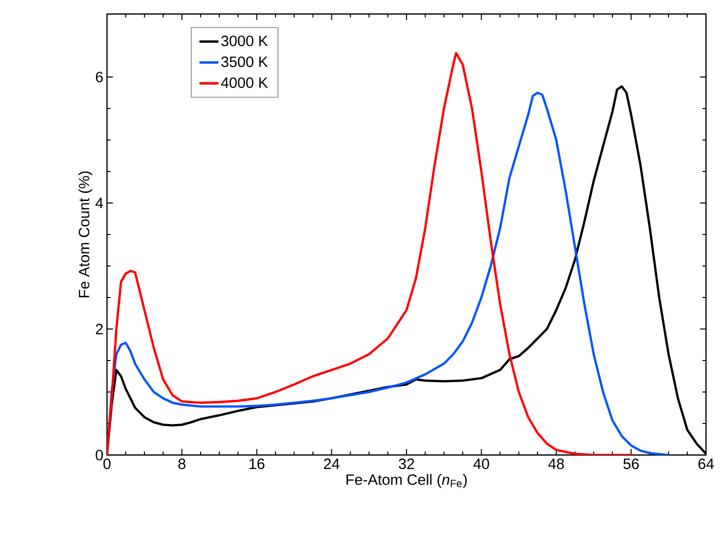  Describe the element at coordinates (406, 481) in the screenshot. I see `x-axis-title: Fe-Atom Cell (n$_{Fe}$)` at that location.